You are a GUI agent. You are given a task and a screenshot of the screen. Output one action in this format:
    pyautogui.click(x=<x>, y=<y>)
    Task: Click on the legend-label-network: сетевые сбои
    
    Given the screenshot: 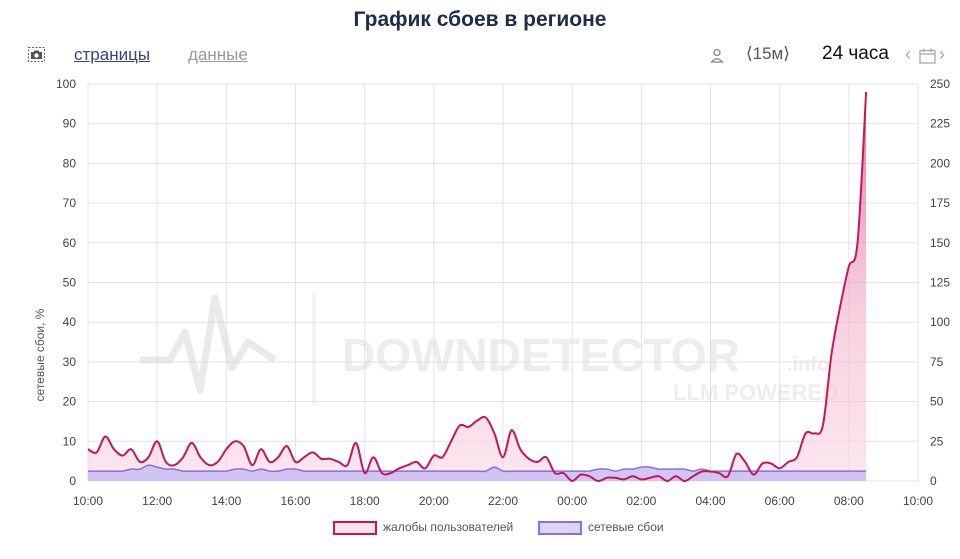 What is the action you would take?
    pyautogui.click(x=626, y=527)
    